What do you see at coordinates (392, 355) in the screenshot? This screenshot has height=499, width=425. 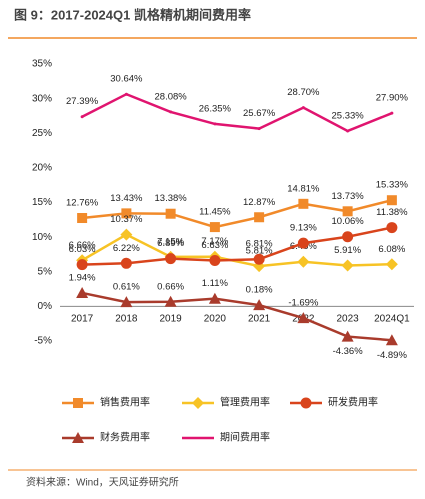 I see `value-label: -4.89%` at bounding box center [392, 355].